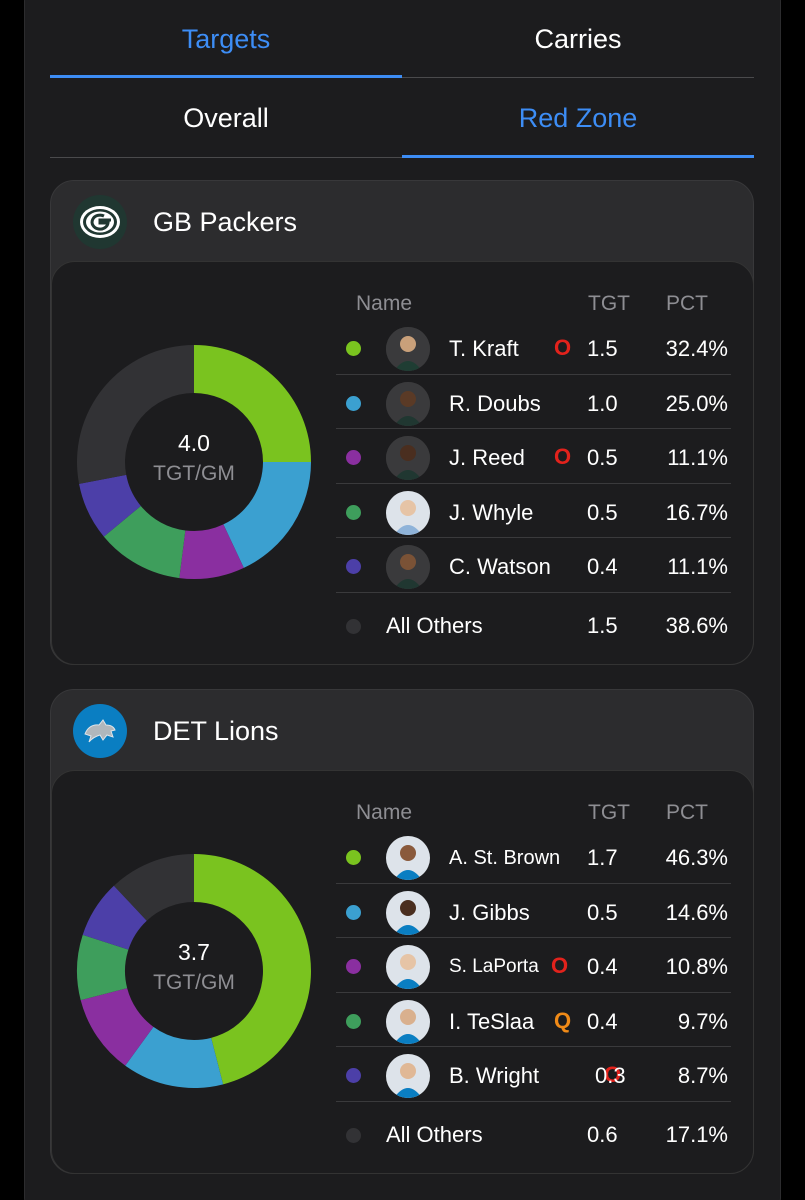  What do you see at coordinates (563, 1020) in the screenshot?
I see `injury-status: Q` at bounding box center [563, 1020].